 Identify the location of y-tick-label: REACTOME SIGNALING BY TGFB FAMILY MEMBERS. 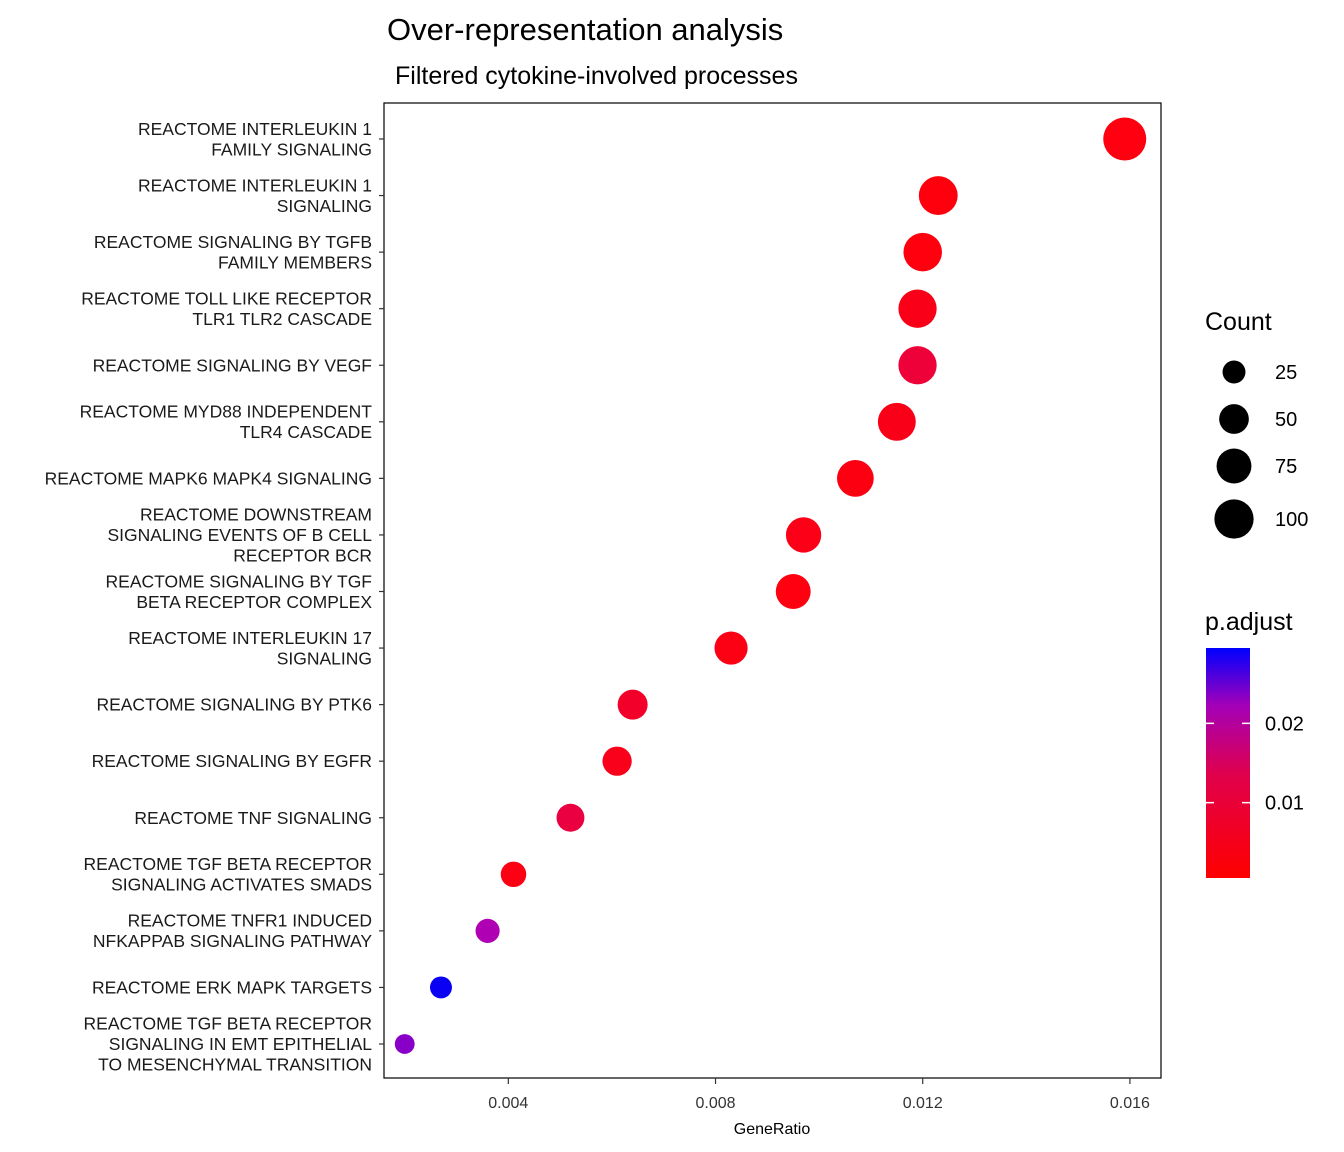
(233, 252).